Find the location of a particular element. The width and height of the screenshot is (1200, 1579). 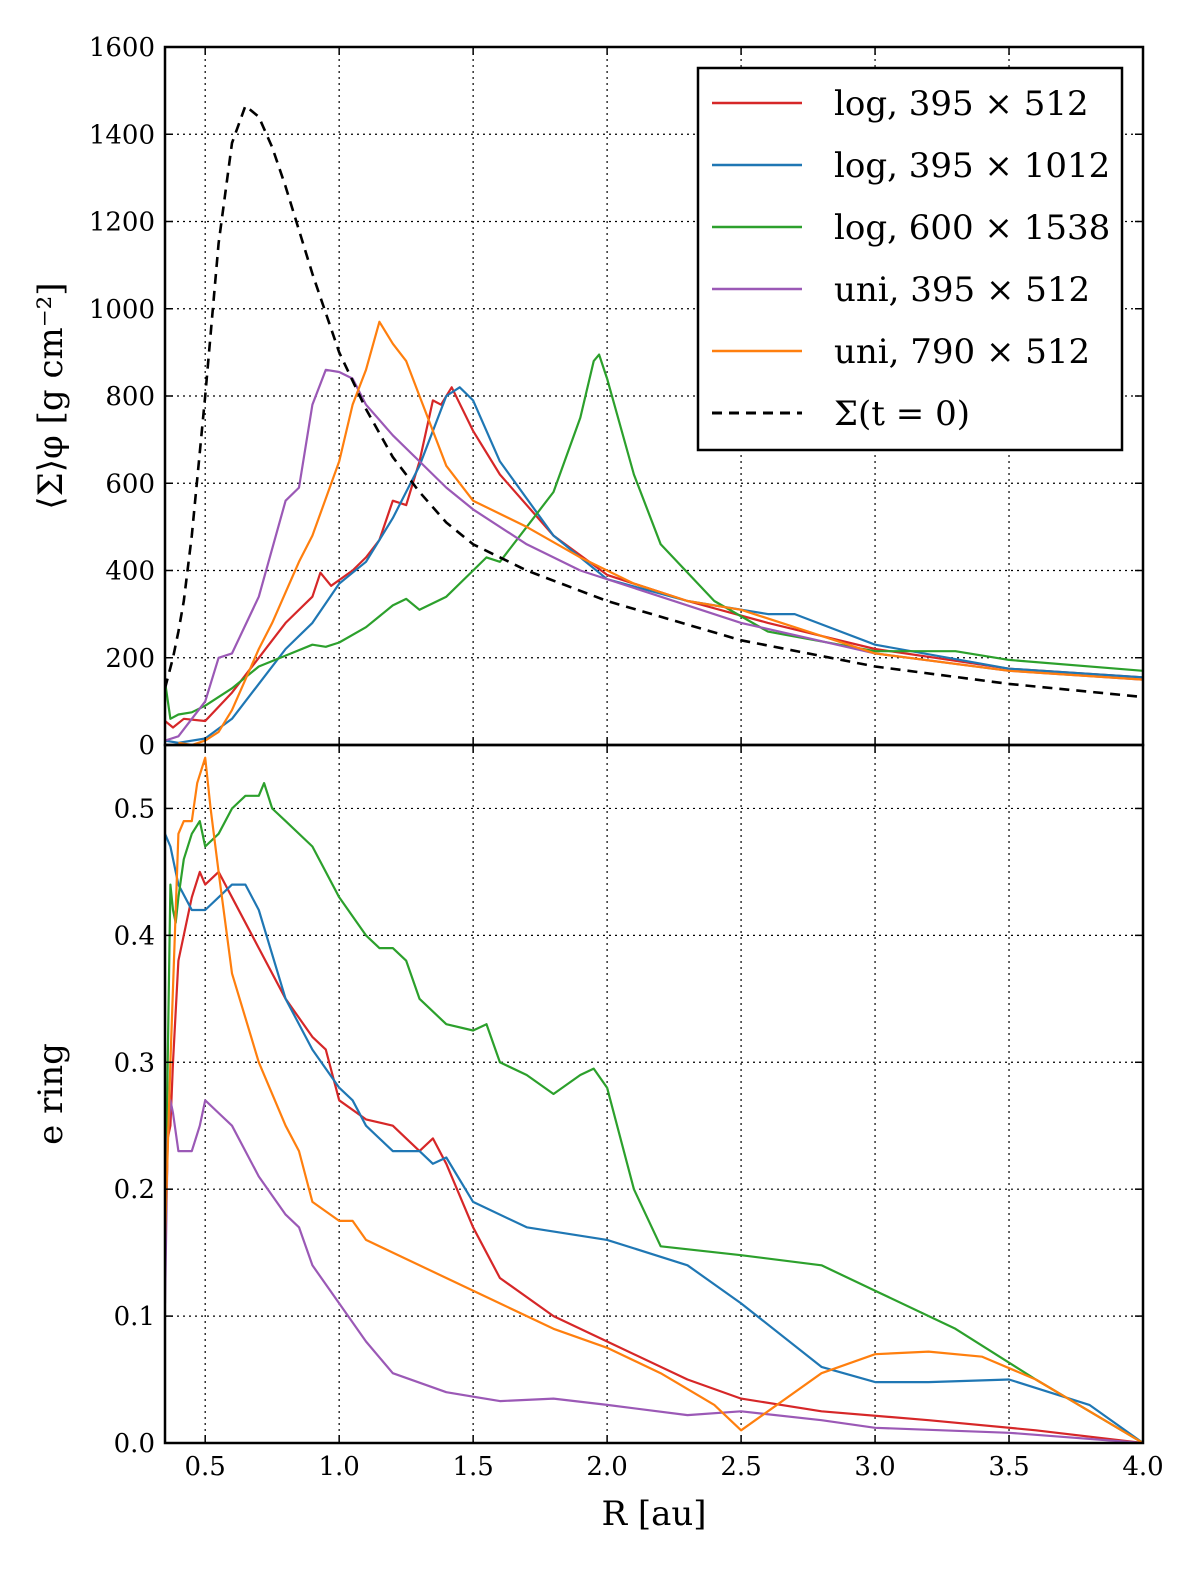

y-tick-label: 800 is located at coordinates (130, 397).